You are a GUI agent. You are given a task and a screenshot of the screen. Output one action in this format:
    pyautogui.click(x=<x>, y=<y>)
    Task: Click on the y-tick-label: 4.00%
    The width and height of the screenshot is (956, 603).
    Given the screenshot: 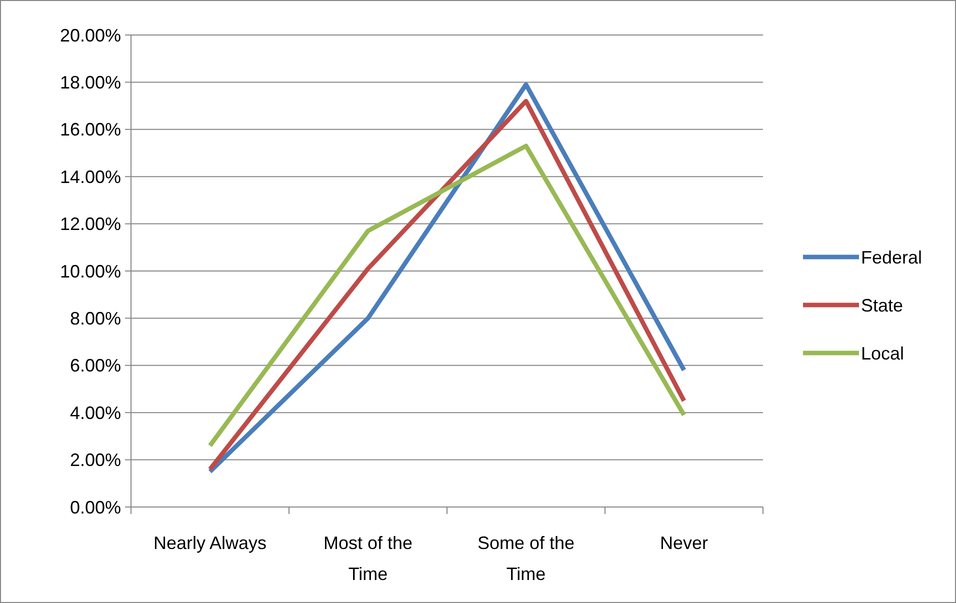 What is the action you would take?
    pyautogui.click(x=95, y=412)
    